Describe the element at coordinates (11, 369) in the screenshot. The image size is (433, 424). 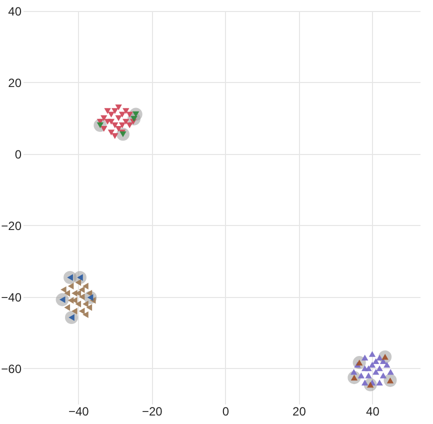
I see `y-tick-label: −60` at that location.